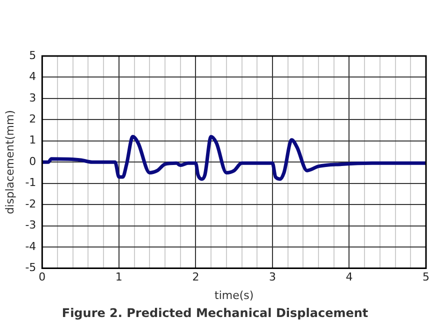 This screenshot has height=325, width=440. What do you see at coordinates (32, 140) in the screenshot?
I see `y-tick-label: 1` at bounding box center [32, 140].